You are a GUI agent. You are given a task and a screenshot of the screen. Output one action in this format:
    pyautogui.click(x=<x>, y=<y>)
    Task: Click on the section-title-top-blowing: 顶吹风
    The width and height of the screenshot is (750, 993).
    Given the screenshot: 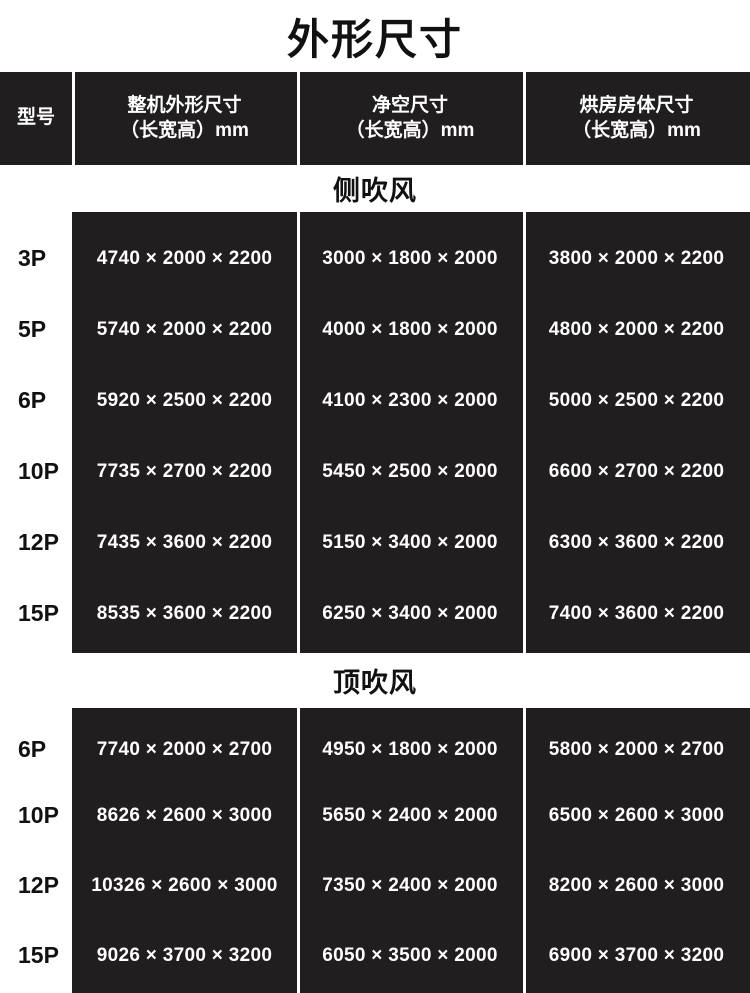 What is the action you would take?
    pyautogui.click(x=375, y=680)
    